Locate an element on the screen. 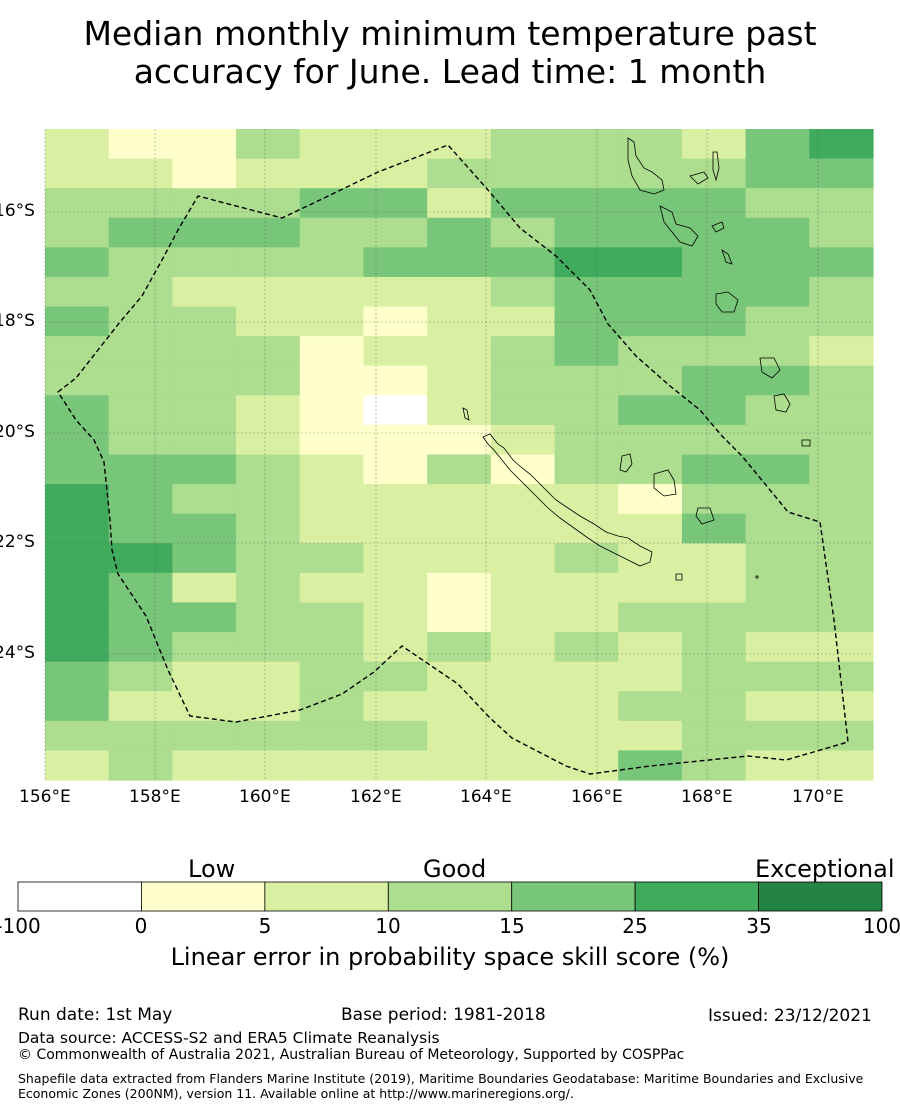 The height and width of the screenshot is (1110, 900). title-line-2: accuracy for June. Lead time: 1 month is located at coordinates (450, 71).